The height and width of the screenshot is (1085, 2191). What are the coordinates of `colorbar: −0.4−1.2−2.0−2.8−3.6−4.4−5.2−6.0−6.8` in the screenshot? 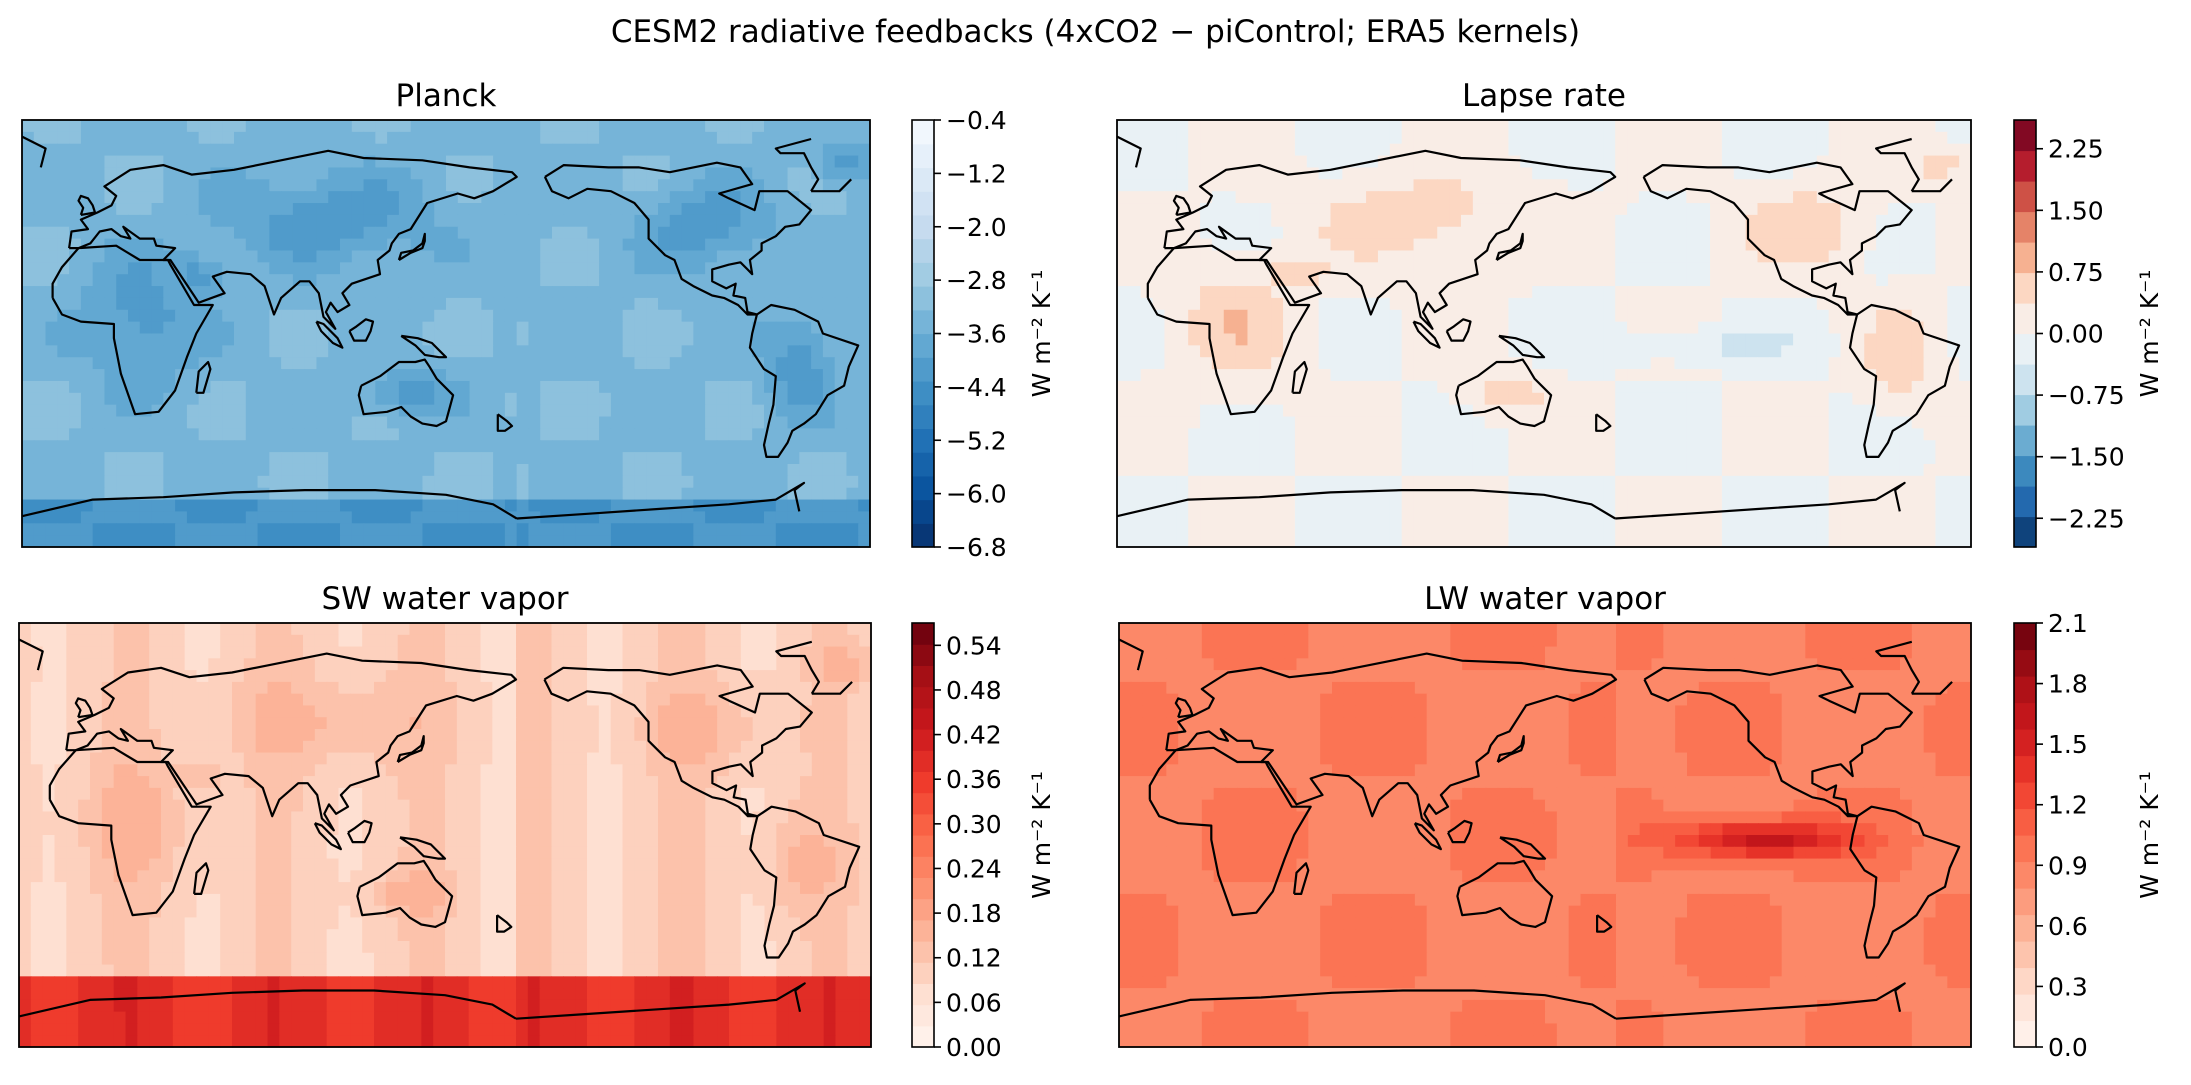 It's located at (959, 334).